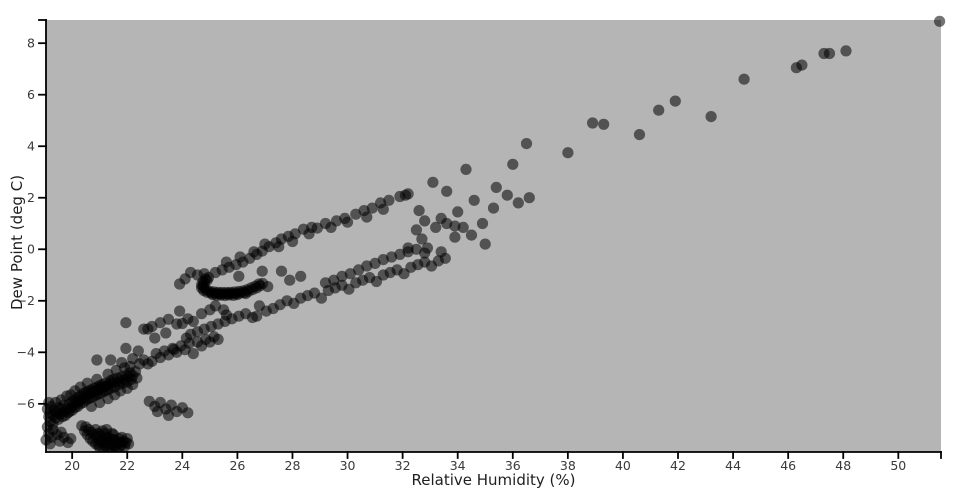 The image size is (960, 500). Describe the element at coordinates (17, 242) in the screenshot. I see `y-axis-label: Dew Point (deg C)` at that location.